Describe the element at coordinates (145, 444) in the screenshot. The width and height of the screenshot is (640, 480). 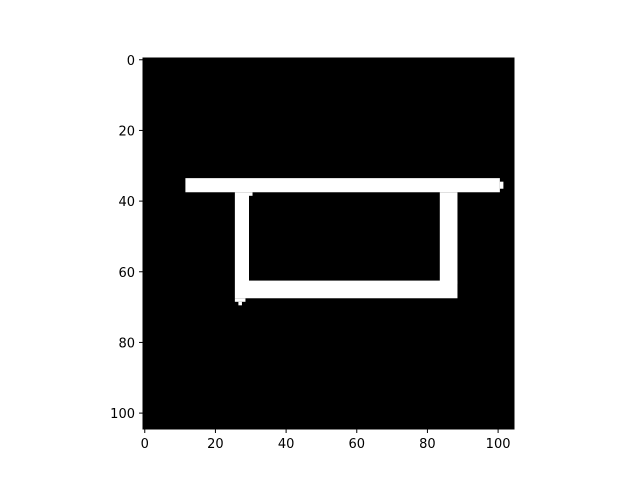
I see `x-tick-label: 0` at that location.